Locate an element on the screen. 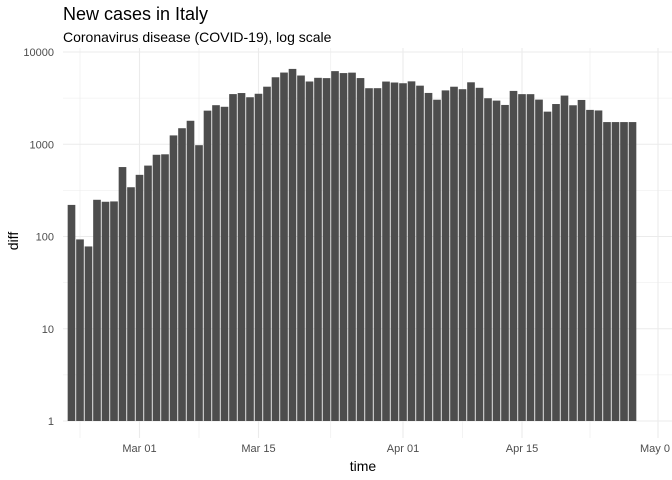 This screenshot has height=480, width=672. x-tick-label: Apr 15 is located at coordinates (522, 449).